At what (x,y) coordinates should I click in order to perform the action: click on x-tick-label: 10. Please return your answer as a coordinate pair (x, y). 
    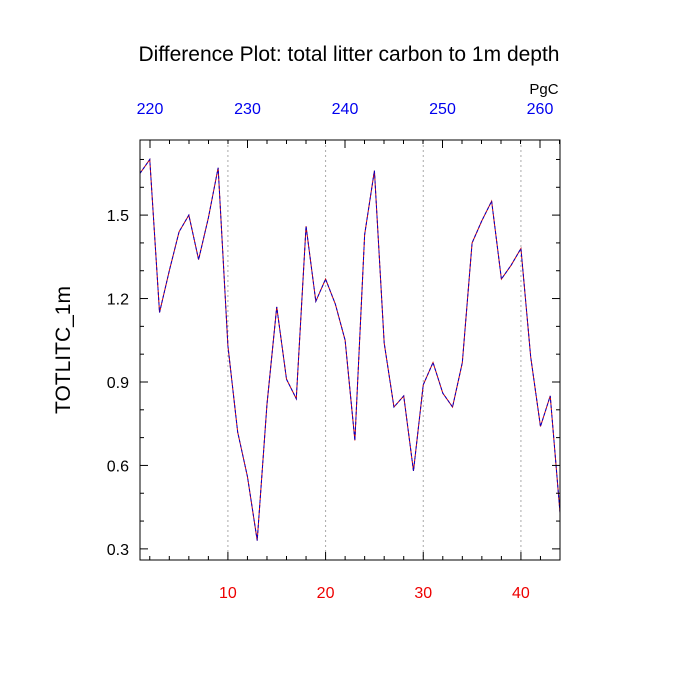
    Looking at the image, I should click on (228, 593).